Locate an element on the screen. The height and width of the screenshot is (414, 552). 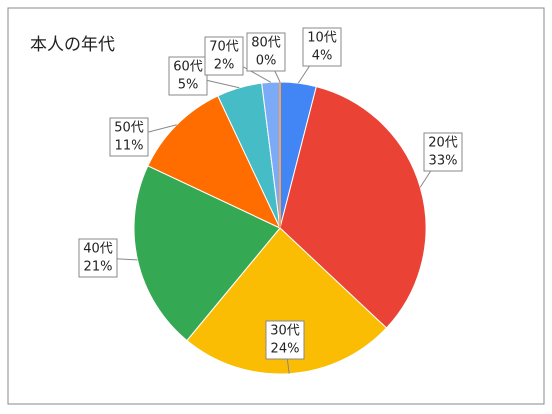
value-label: 4% is located at coordinates (322, 56).